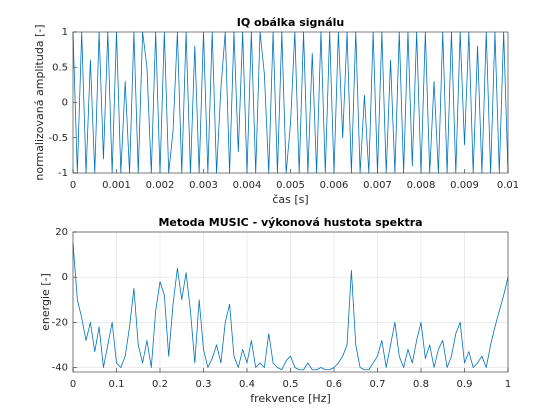 The image size is (560, 420). I want to click on x-tick-label: 0.8, so click(421, 384).